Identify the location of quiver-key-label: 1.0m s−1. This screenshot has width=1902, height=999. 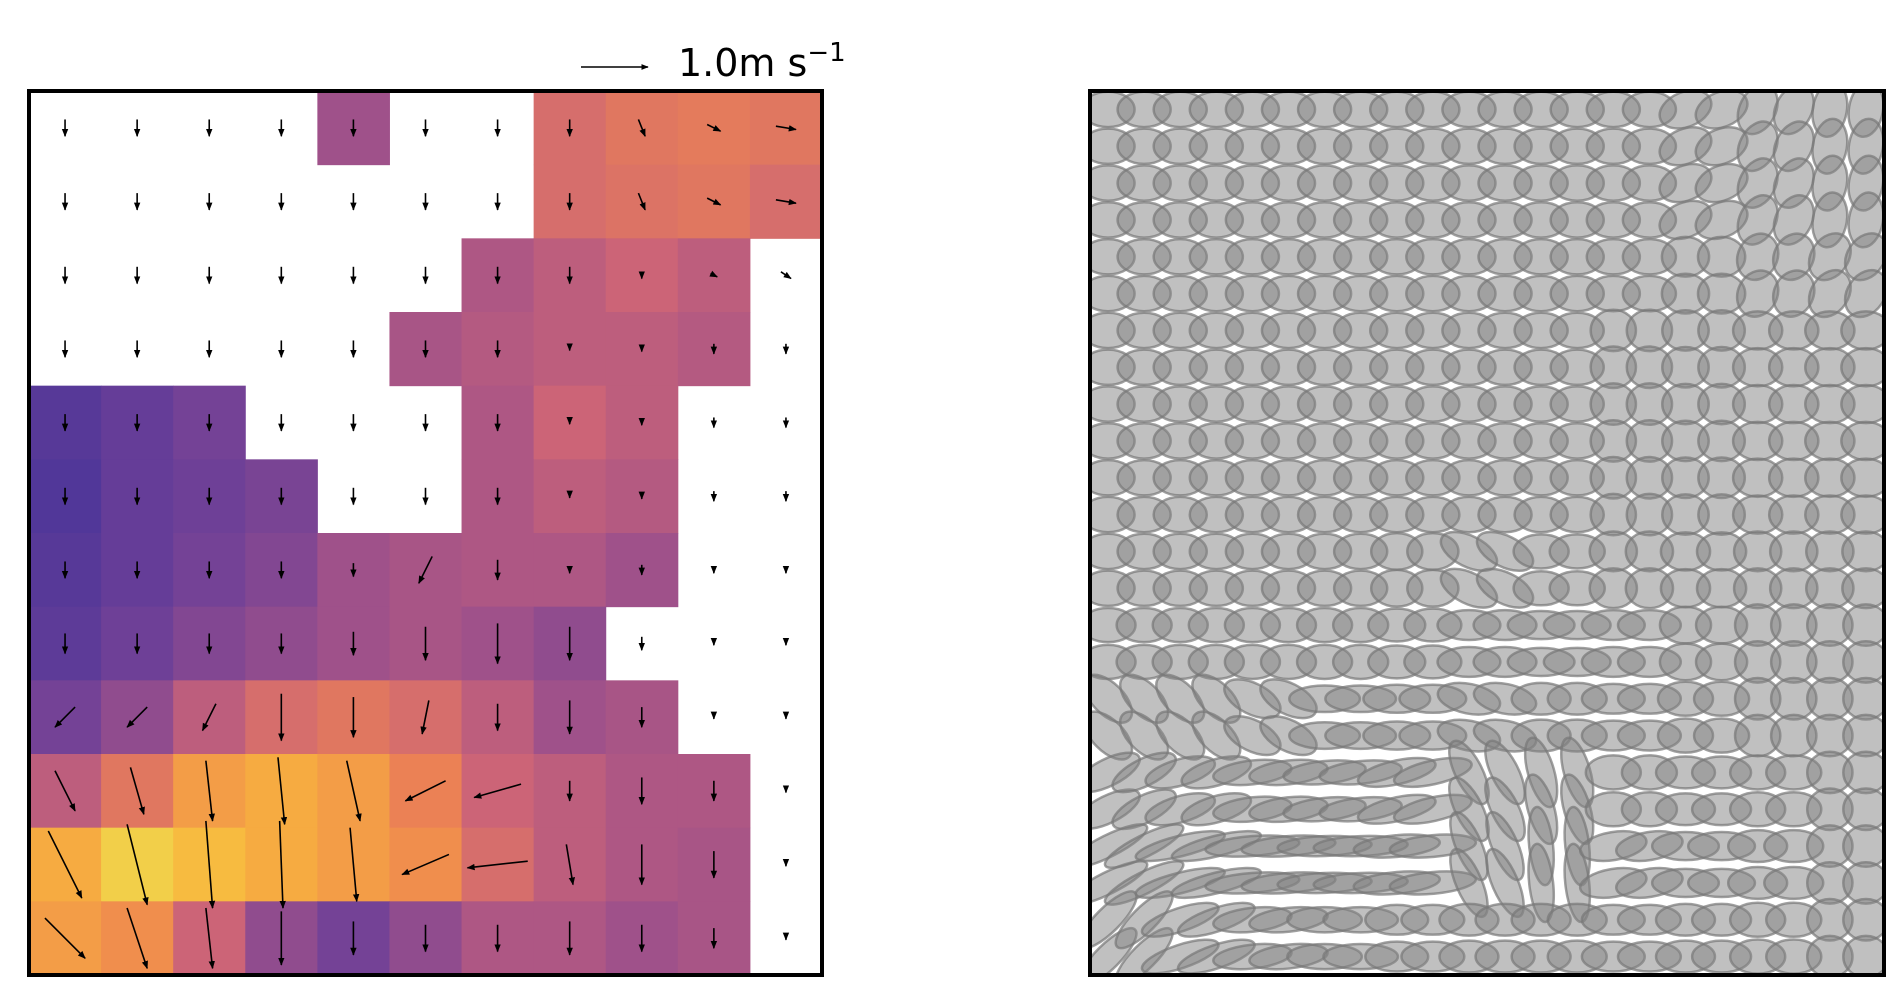
(762, 61).